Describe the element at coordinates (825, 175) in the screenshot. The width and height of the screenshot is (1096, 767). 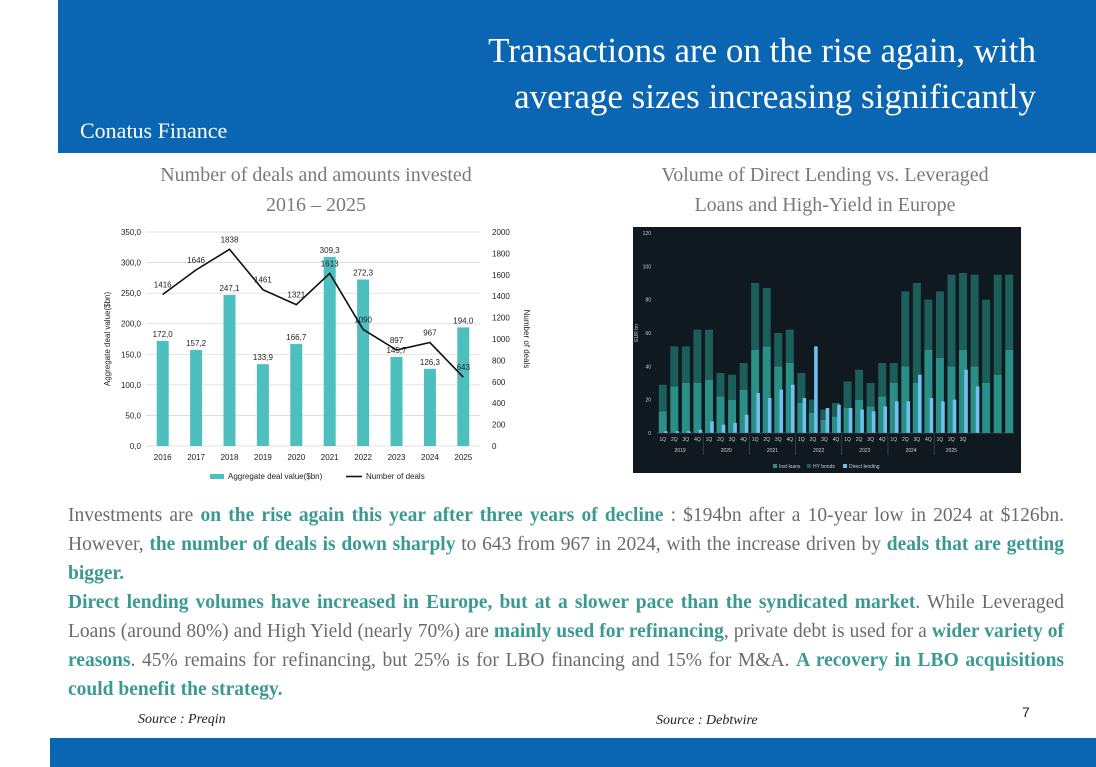
I see `right-chart-title-line-1: Volume of Direct Lending vs. Leveraged` at that location.